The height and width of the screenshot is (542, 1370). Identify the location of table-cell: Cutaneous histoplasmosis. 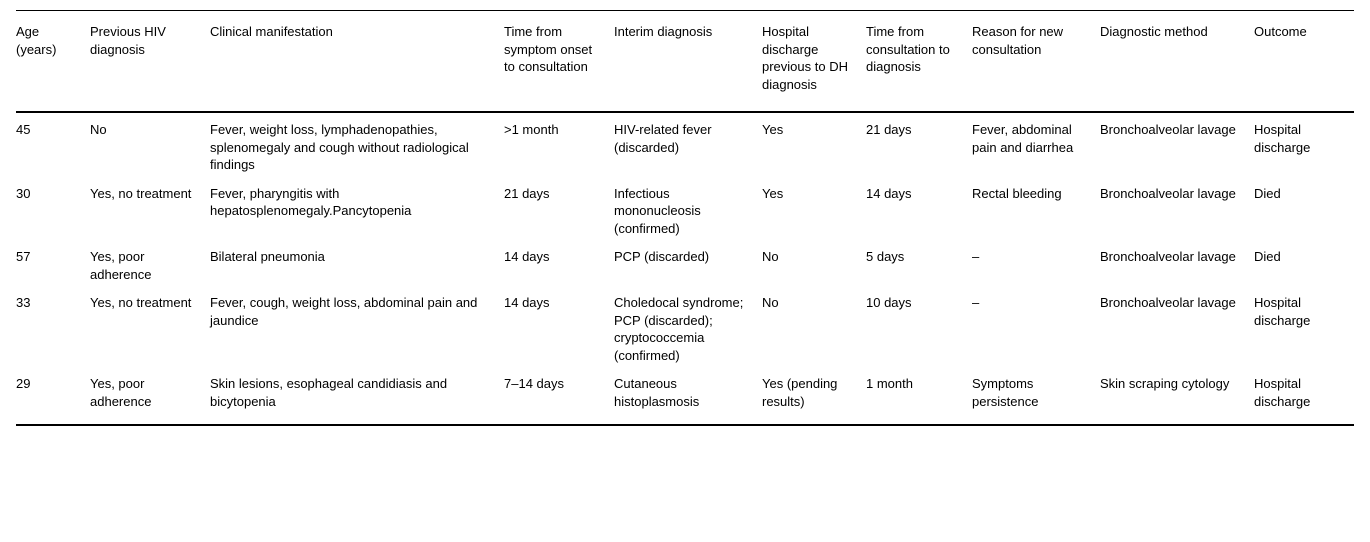
(657, 392).